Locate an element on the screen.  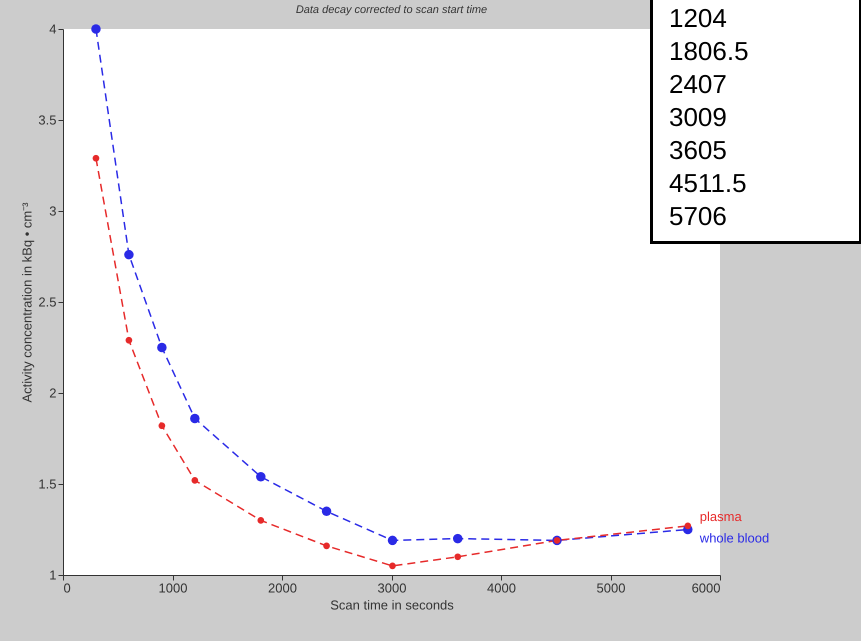
y-tick-label: 2 is located at coordinates (52, 393).